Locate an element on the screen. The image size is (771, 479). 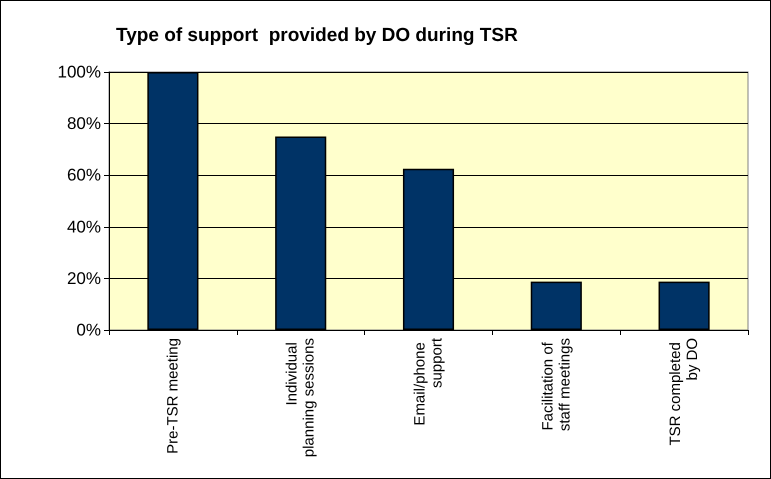
chart-title: Type of support provided by DO during TSR is located at coordinates (317, 35).